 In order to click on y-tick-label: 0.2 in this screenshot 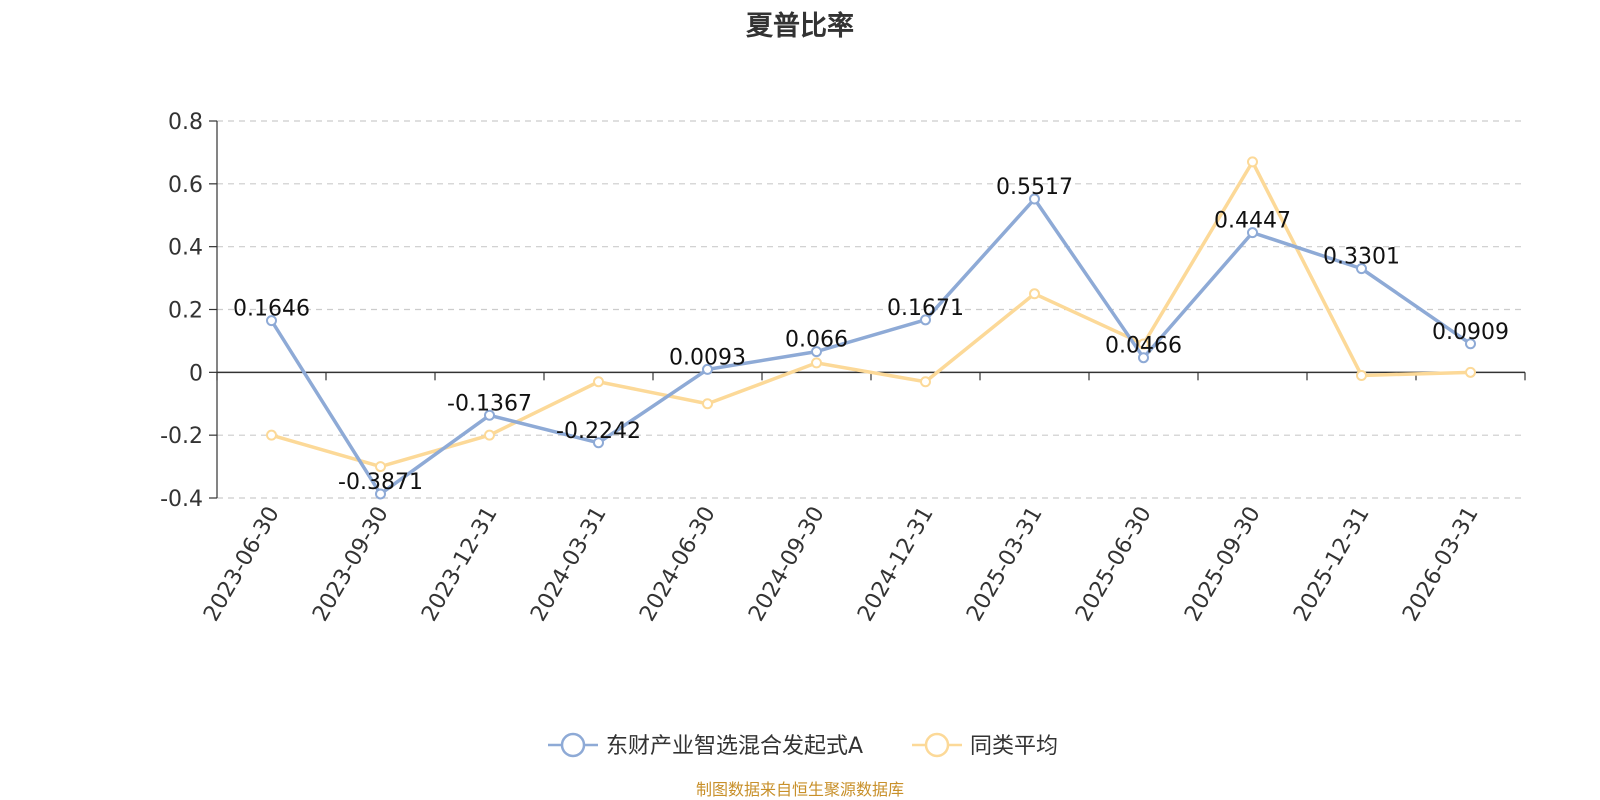, I will do `click(185, 311)`.